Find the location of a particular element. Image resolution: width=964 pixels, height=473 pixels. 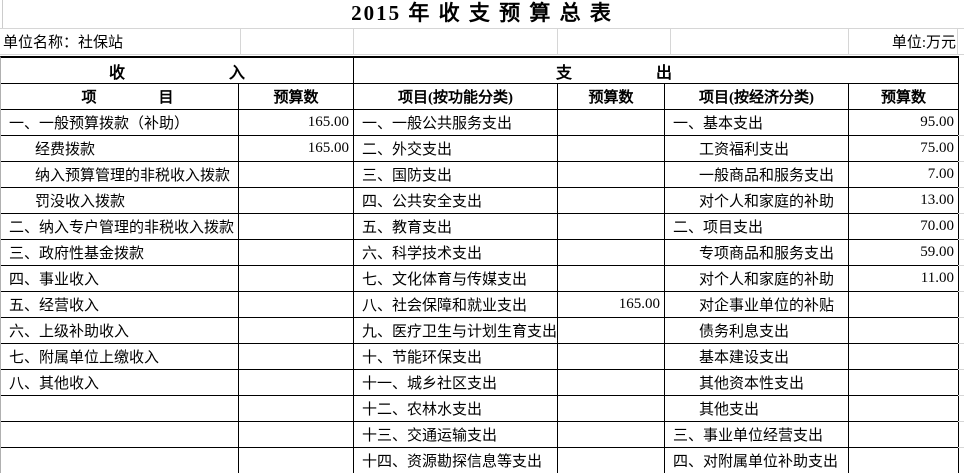

col-header-economic-budget: 预算数 is located at coordinates (904, 97).